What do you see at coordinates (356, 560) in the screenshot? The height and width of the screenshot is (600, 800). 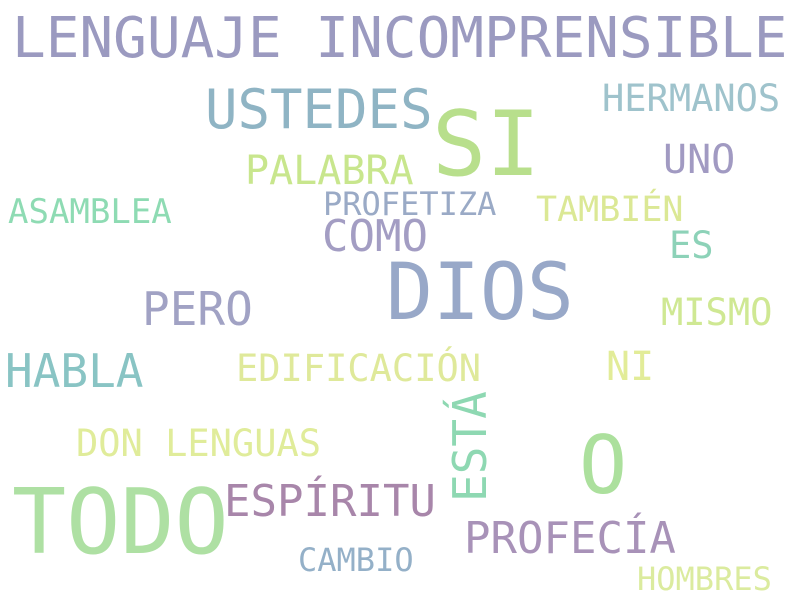 I see `word-cambio: CAMBIO` at bounding box center [356, 560].